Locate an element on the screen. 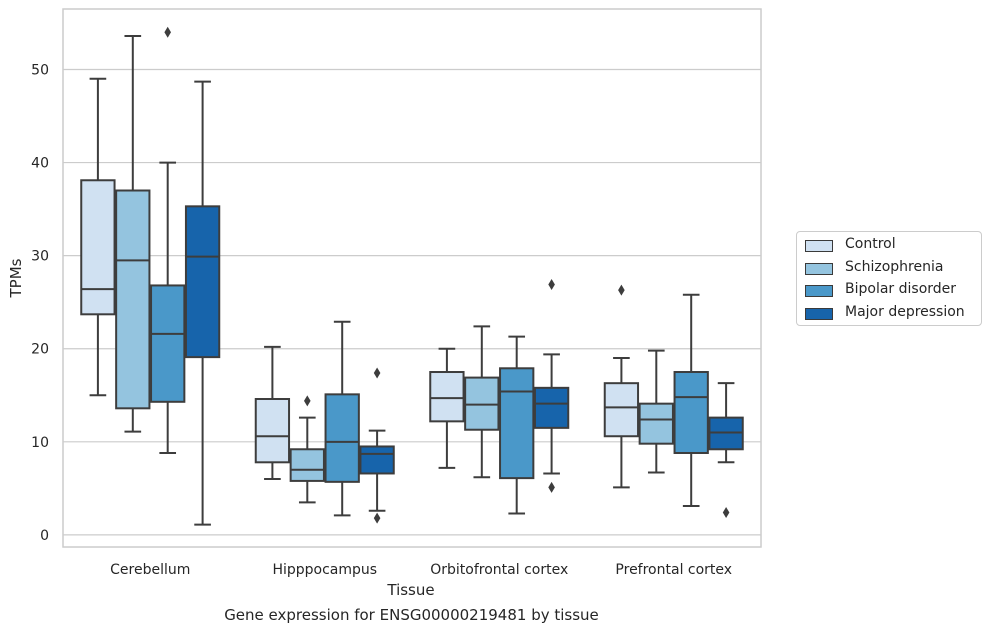  box-schizophrenia-cerebellum-iqr is located at coordinates (133, 299).